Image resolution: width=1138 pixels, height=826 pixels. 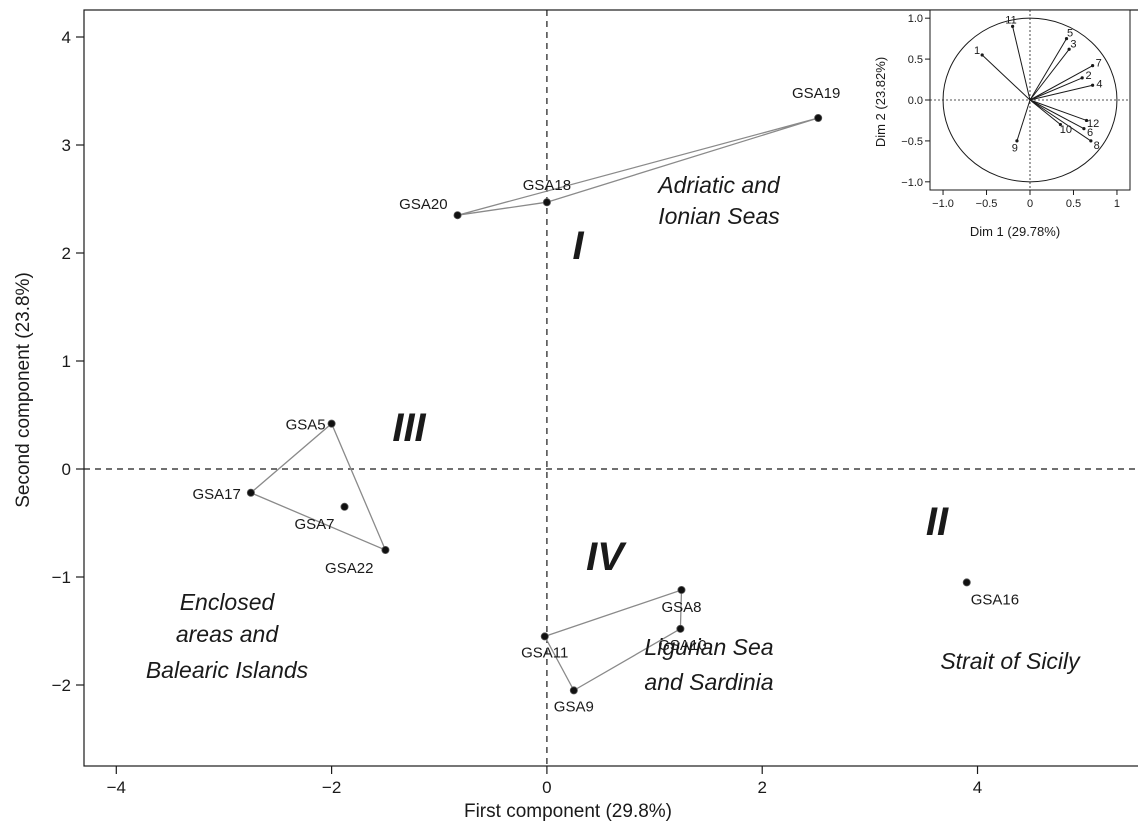 I want to click on point-gsa17, so click(x=250, y=492).